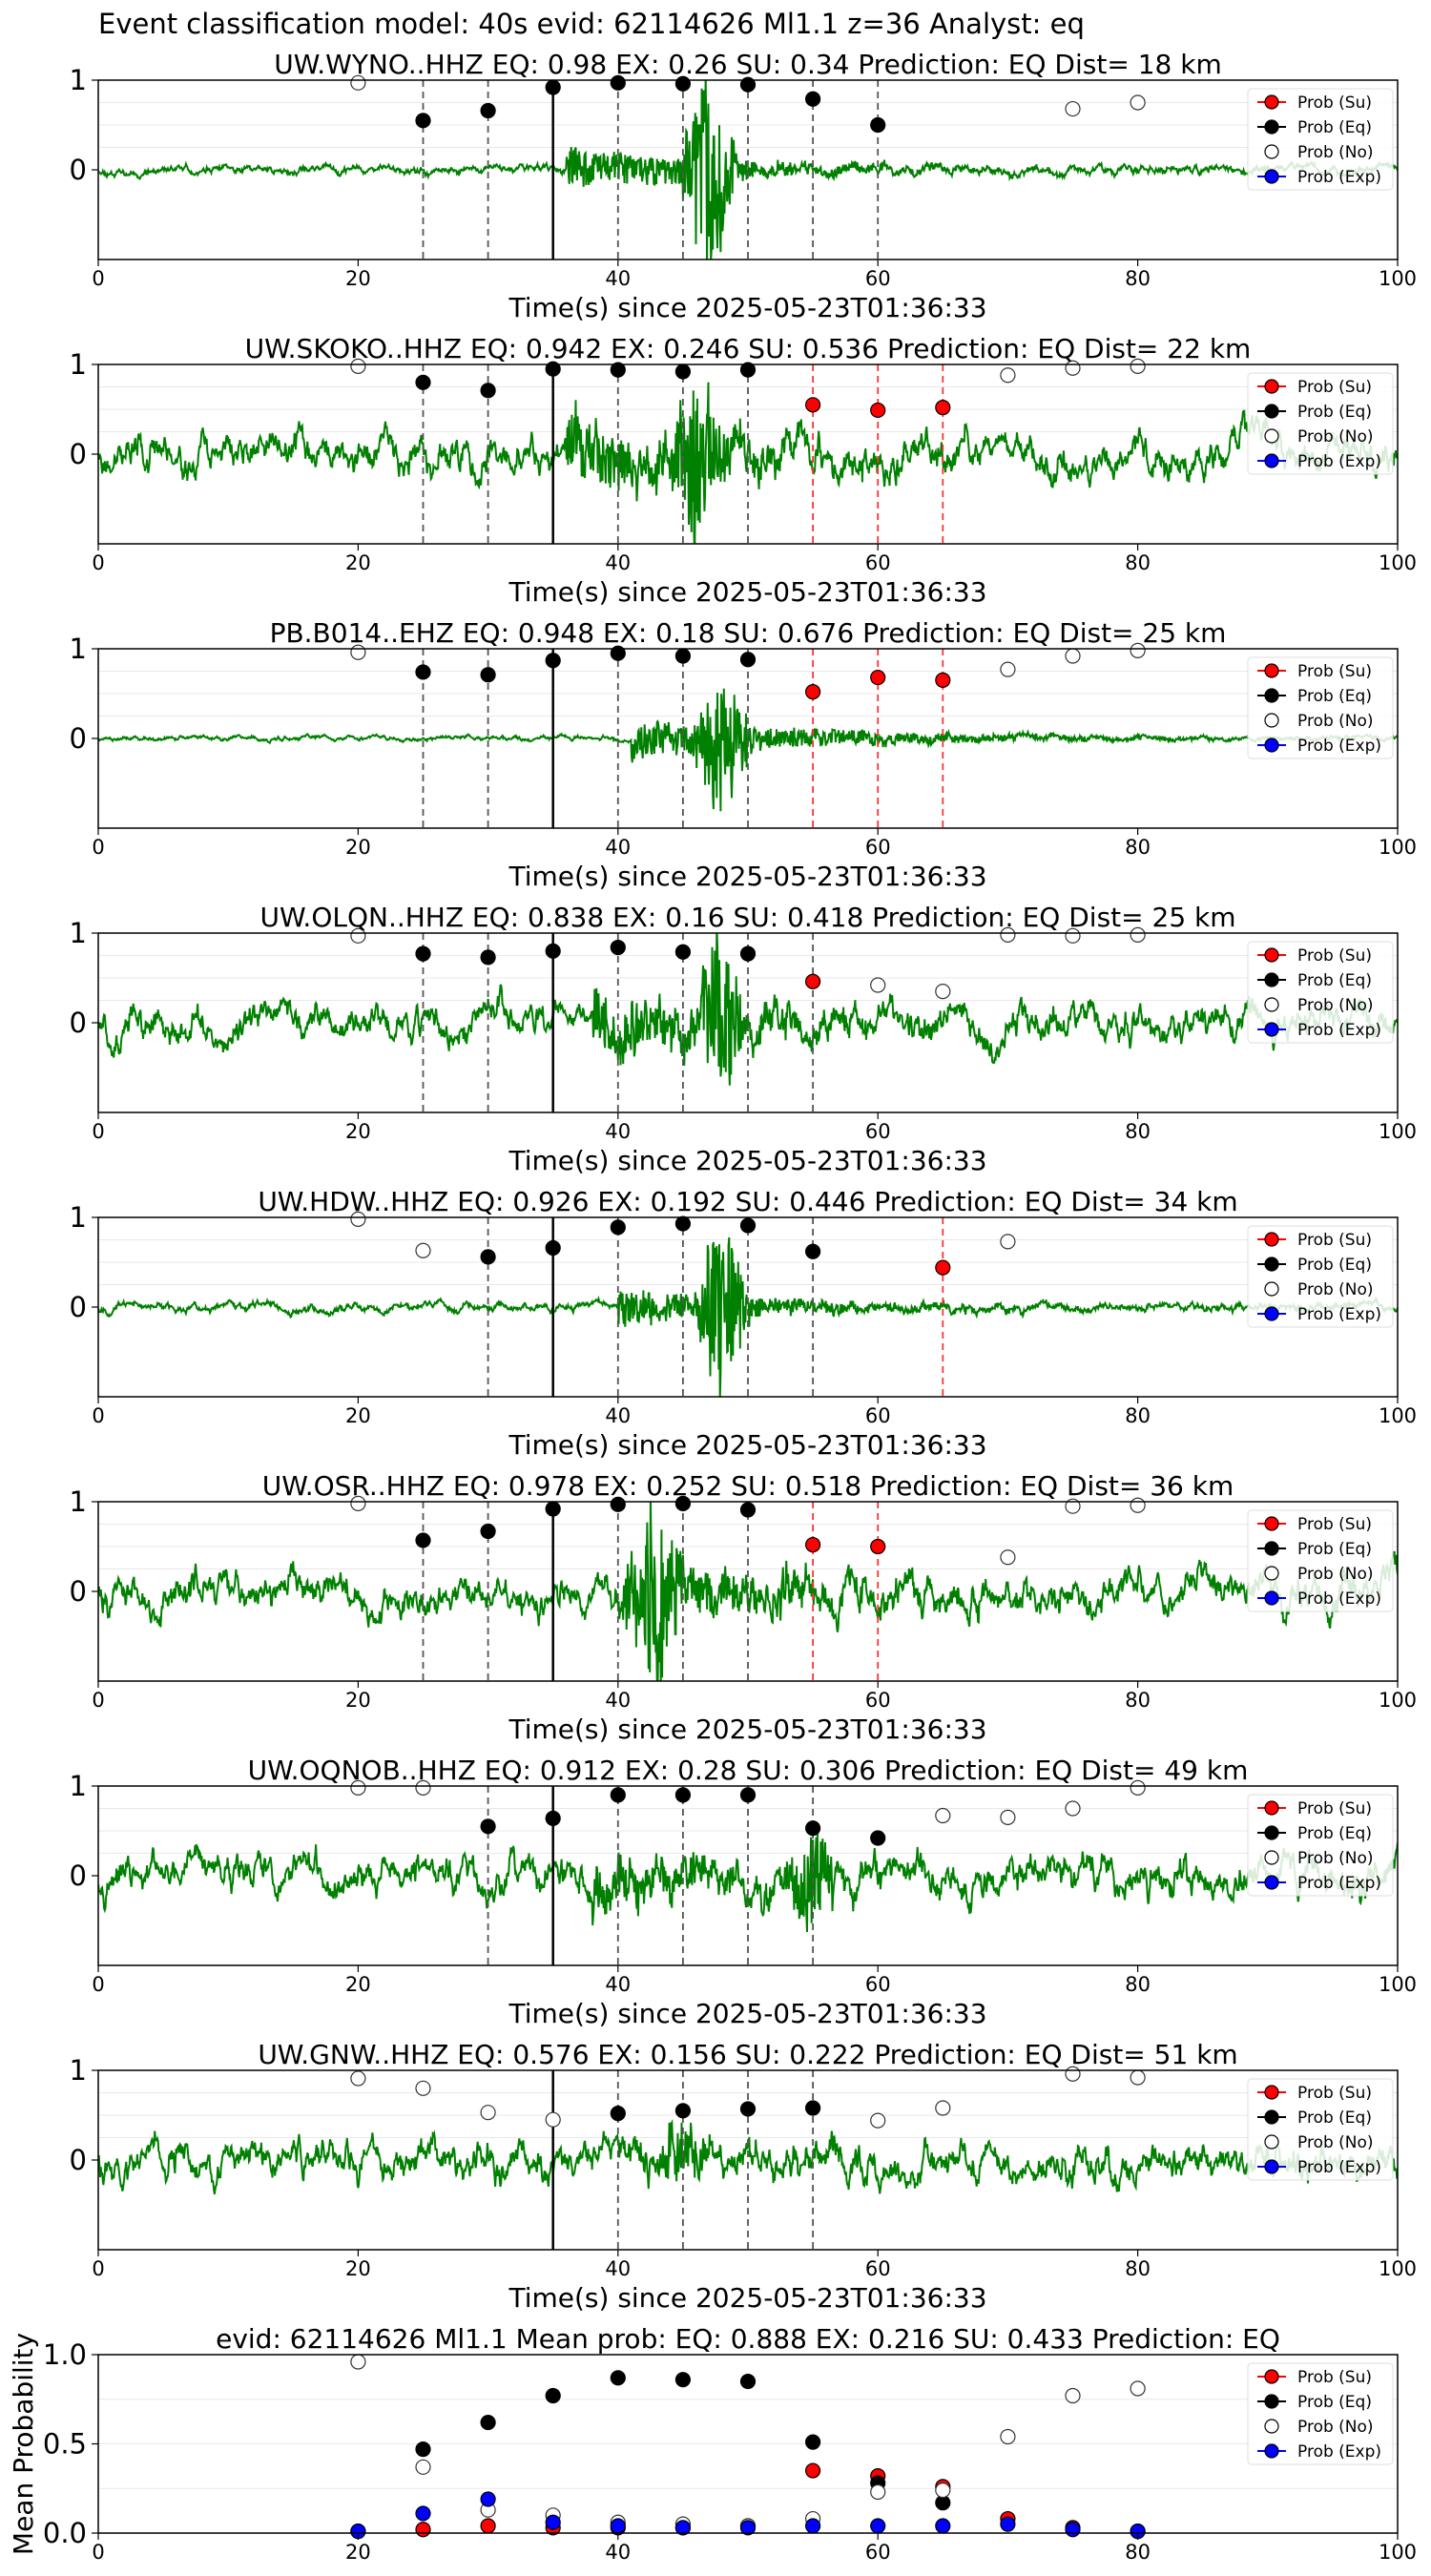 This screenshot has height=2576, width=1431. Describe the element at coordinates (1320, 2129) in the screenshot. I see `legend-box` at that location.